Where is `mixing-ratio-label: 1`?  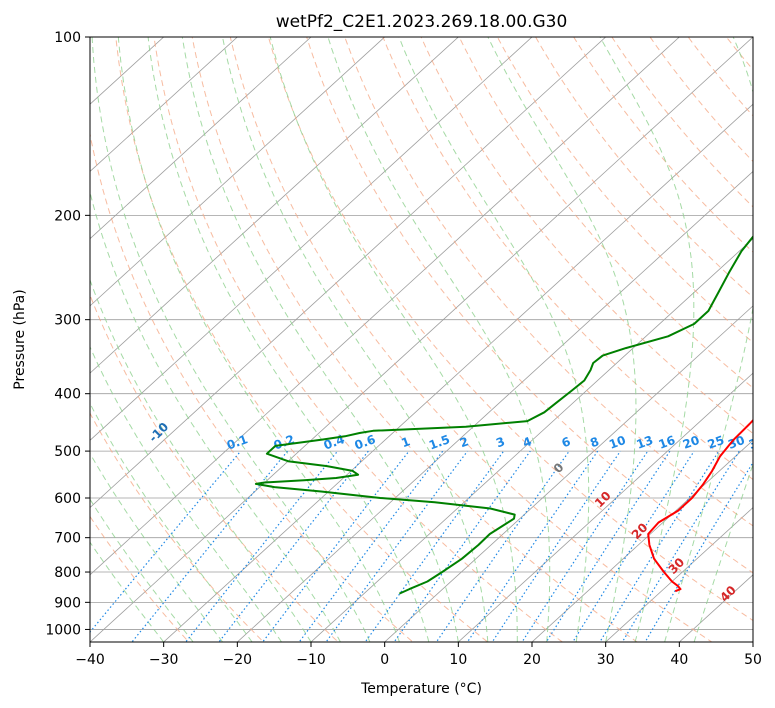
mixing-ratio-label: 1 is located at coordinates (405, 442).